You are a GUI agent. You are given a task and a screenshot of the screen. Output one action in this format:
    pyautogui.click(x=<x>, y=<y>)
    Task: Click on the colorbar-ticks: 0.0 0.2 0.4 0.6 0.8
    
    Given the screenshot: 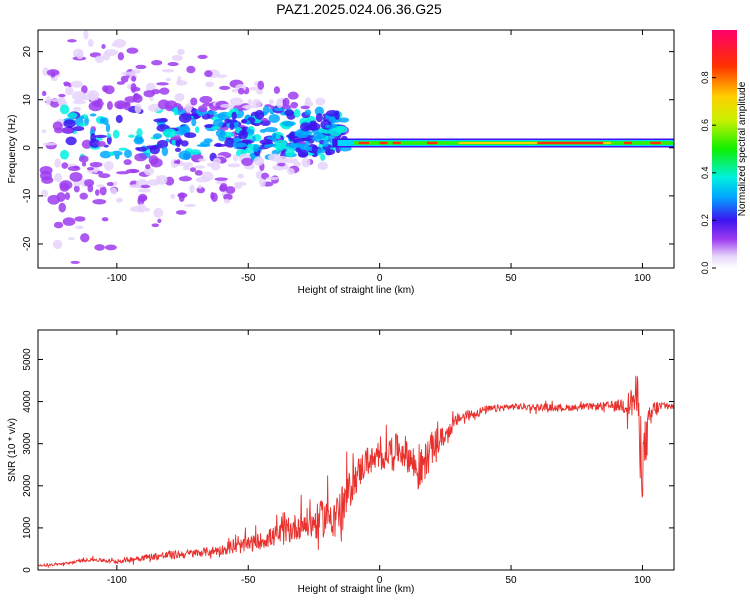 What is the action you would take?
    pyautogui.click(x=708, y=172)
    